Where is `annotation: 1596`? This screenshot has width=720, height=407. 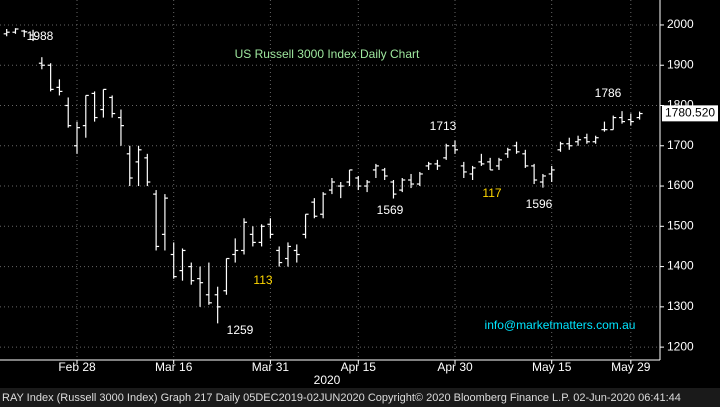
annotation: 1596 is located at coordinates (539, 204).